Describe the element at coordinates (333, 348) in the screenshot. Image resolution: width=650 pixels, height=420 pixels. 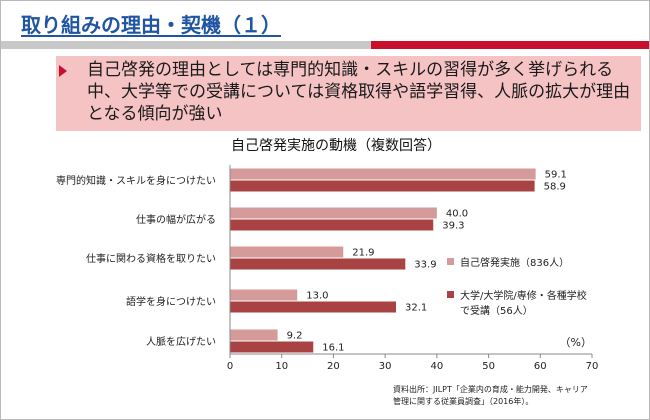
I see `value-label: 16.1` at that location.